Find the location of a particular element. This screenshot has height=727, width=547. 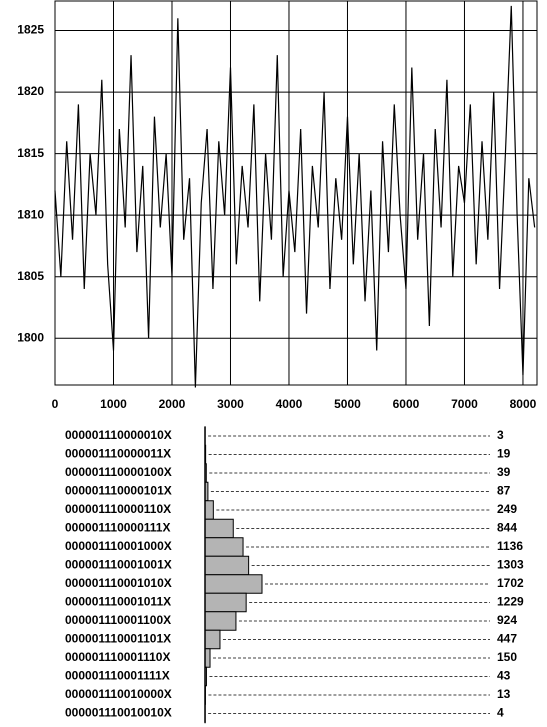

x-tick-label: 6000 is located at coordinates (406, 404).